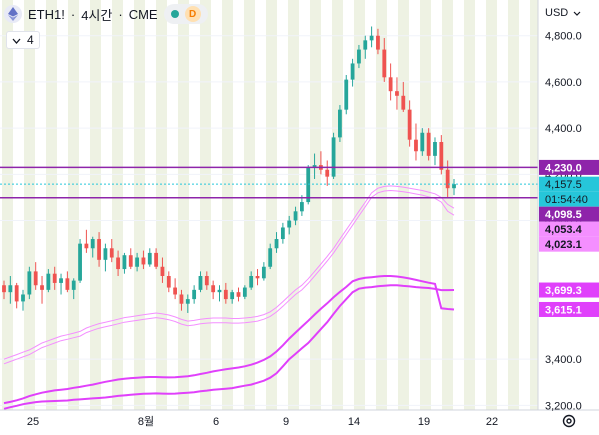 The height and width of the screenshot is (435, 599). What do you see at coordinates (569, 421) in the screenshot?
I see `gear-icon` at bounding box center [569, 421].